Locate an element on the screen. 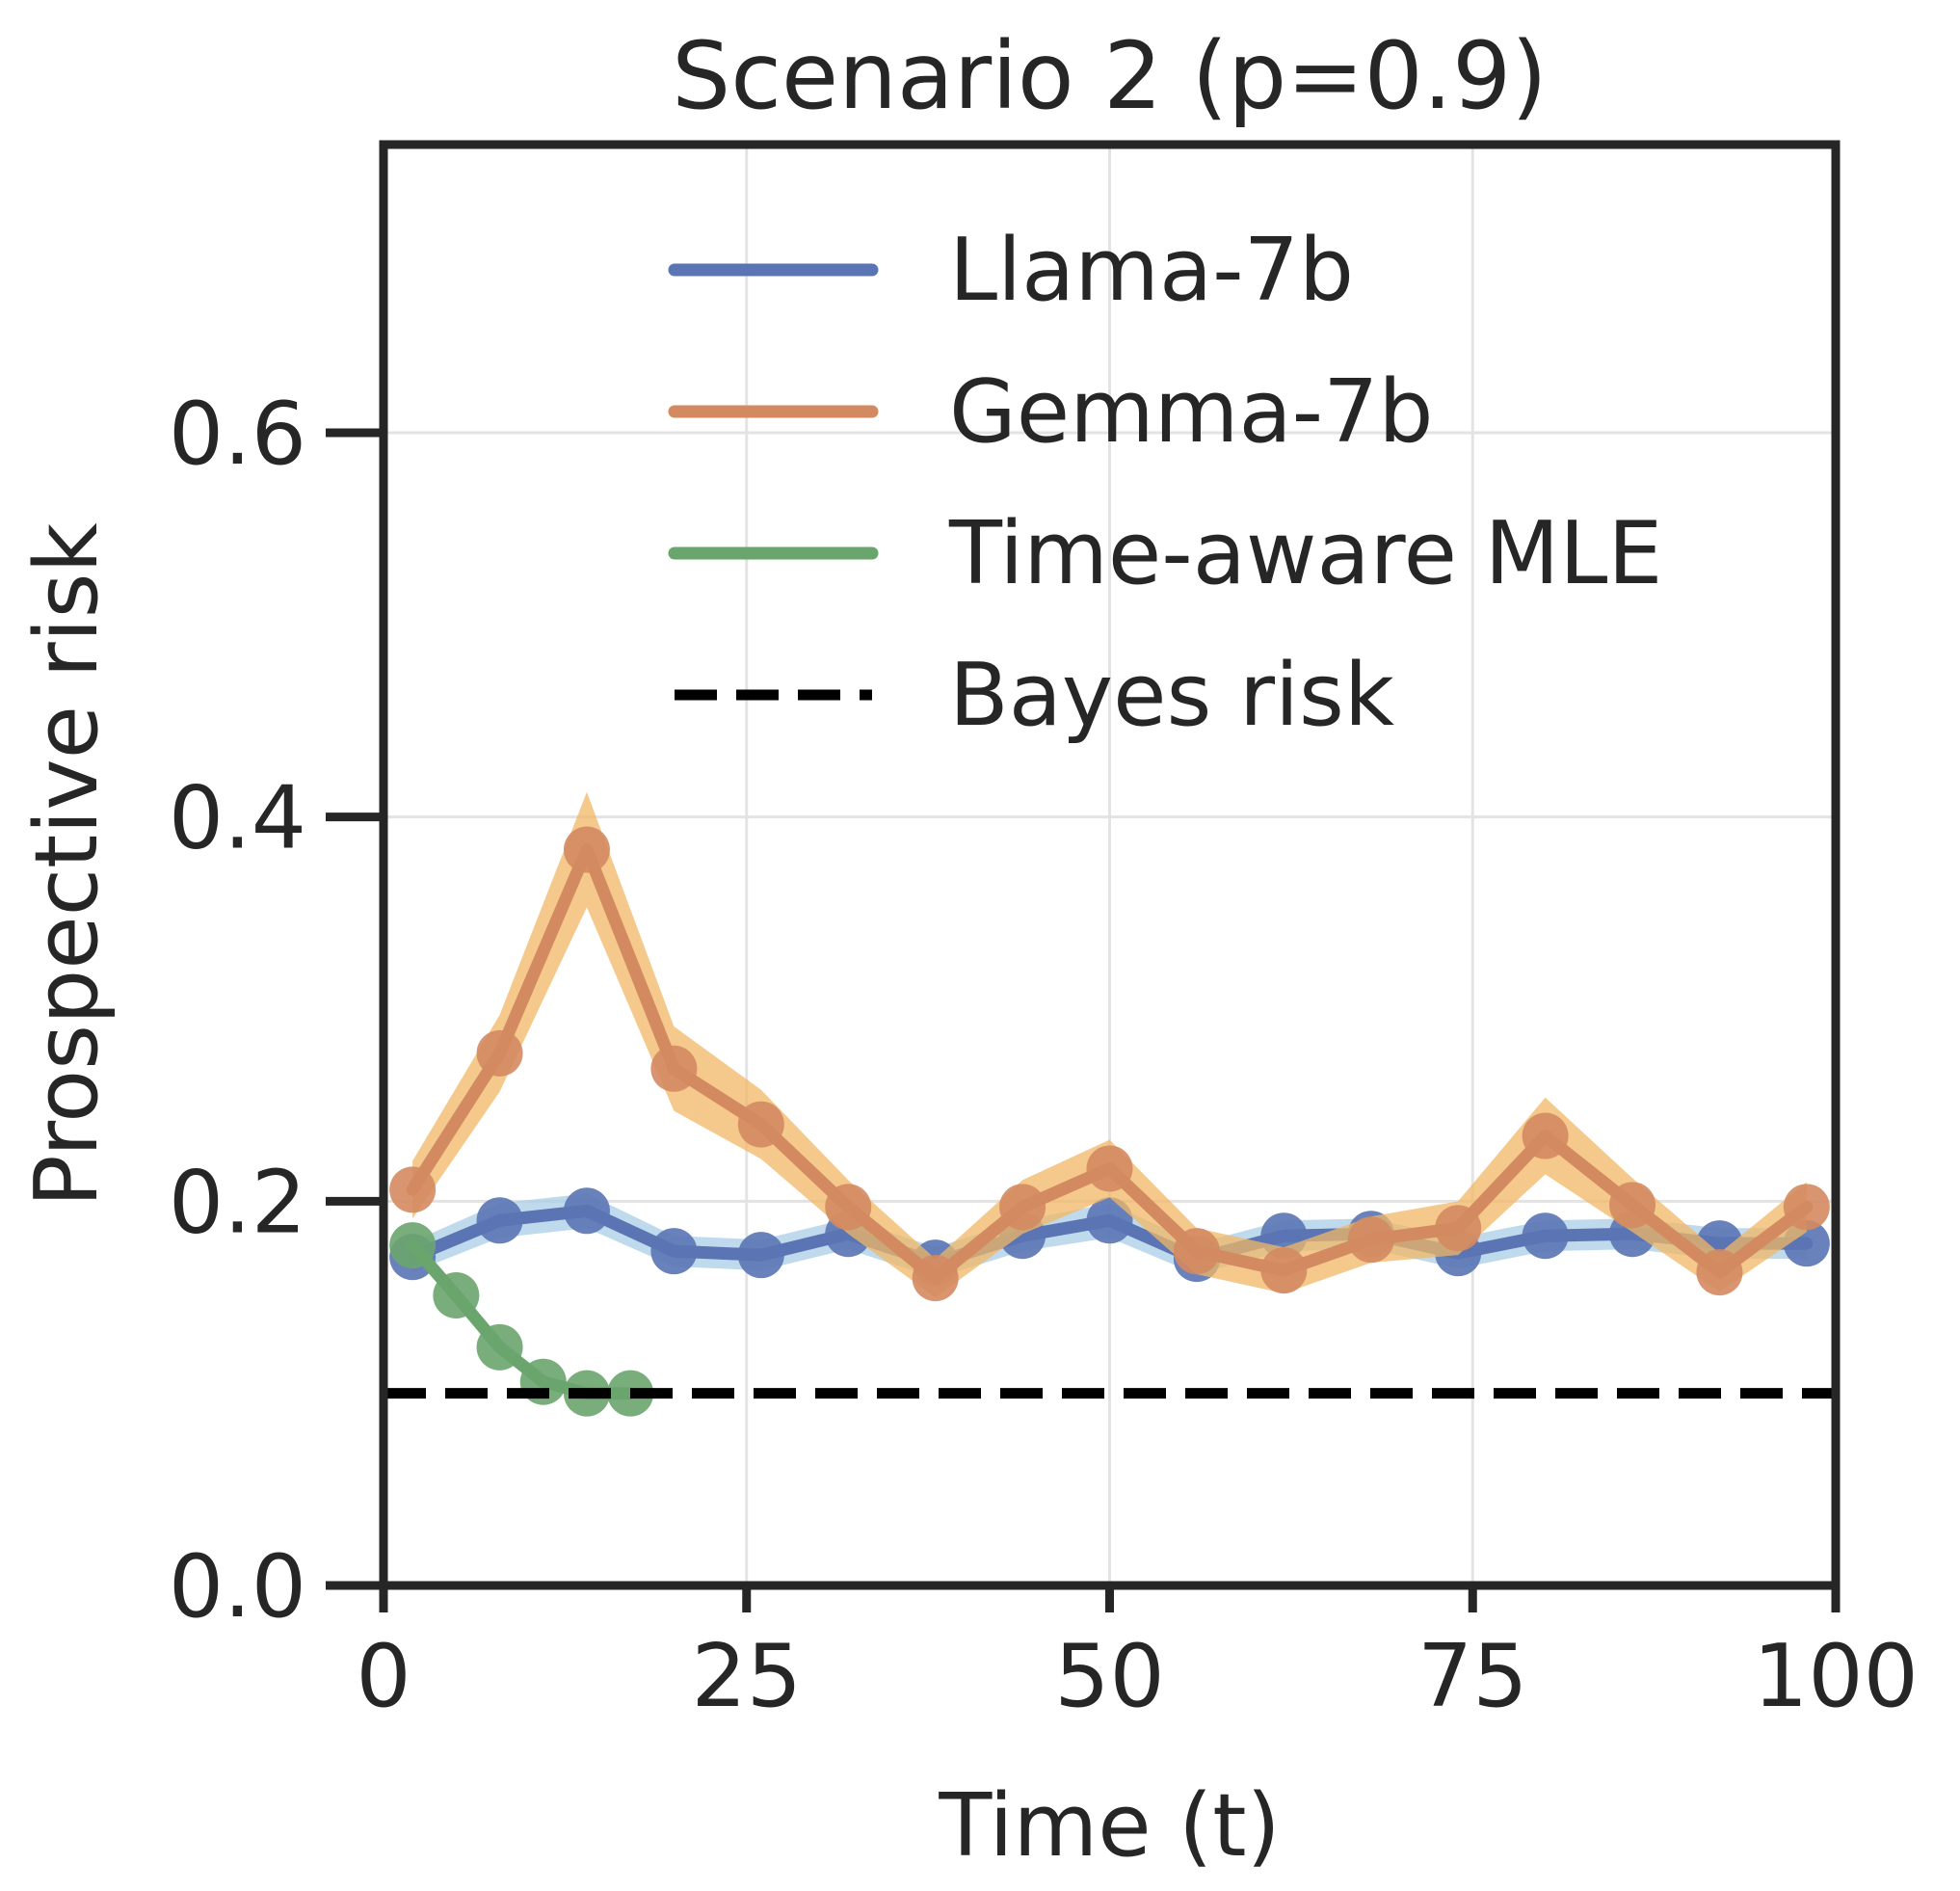  legend-label: Bayes risk is located at coordinates (1171, 695).